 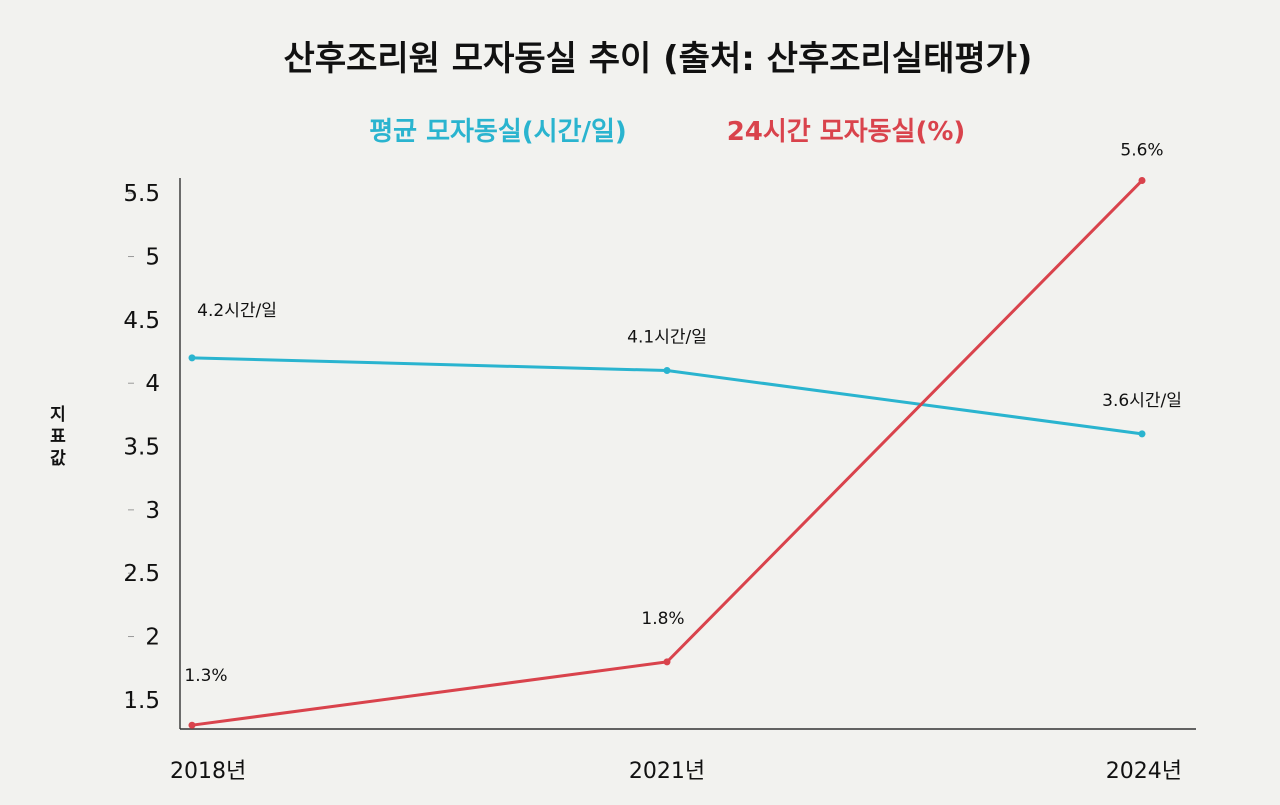 I want to click on y-tick-label: 1.5, so click(x=141, y=701).